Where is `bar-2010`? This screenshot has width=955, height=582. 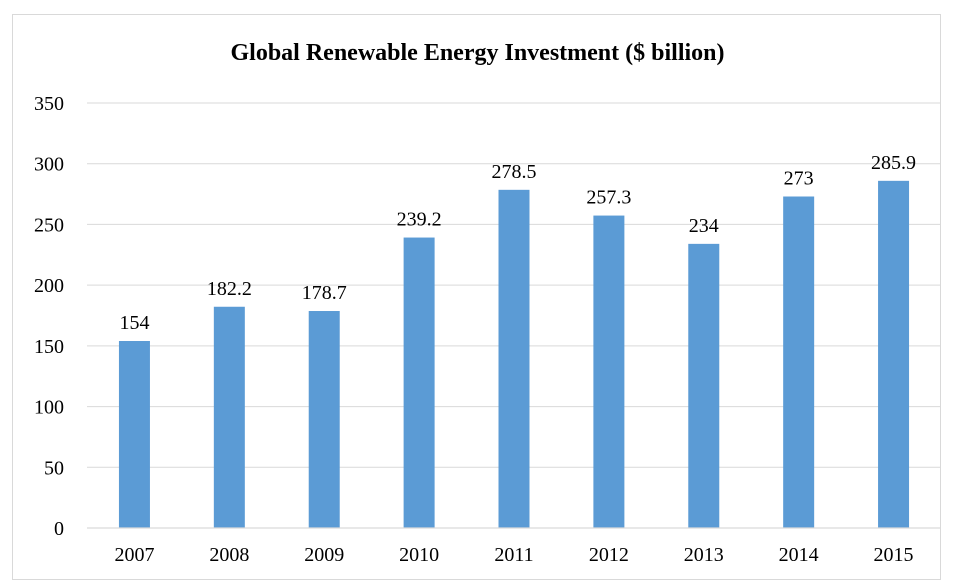
bar-2010 is located at coordinates (419, 383).